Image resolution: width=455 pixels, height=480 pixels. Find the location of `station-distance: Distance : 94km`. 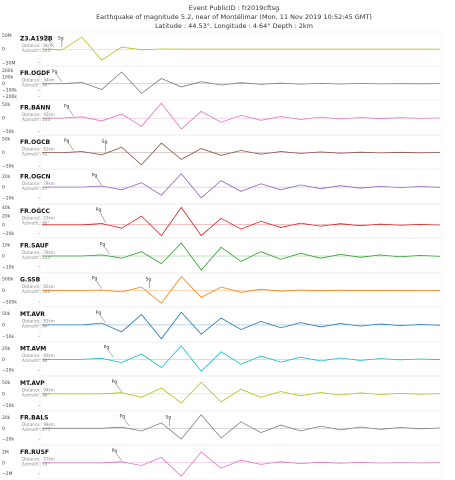

station-distance: Distance : 94km is located at coordinates (38, 390).